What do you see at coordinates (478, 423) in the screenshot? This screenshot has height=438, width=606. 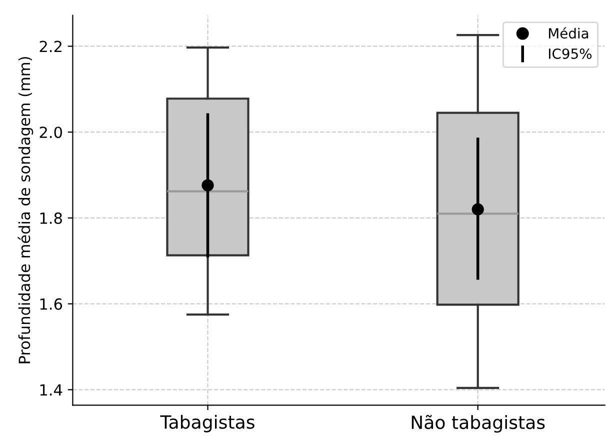 I see `x-tick-label: Não tabagistas` at bounding box center [478, 423].